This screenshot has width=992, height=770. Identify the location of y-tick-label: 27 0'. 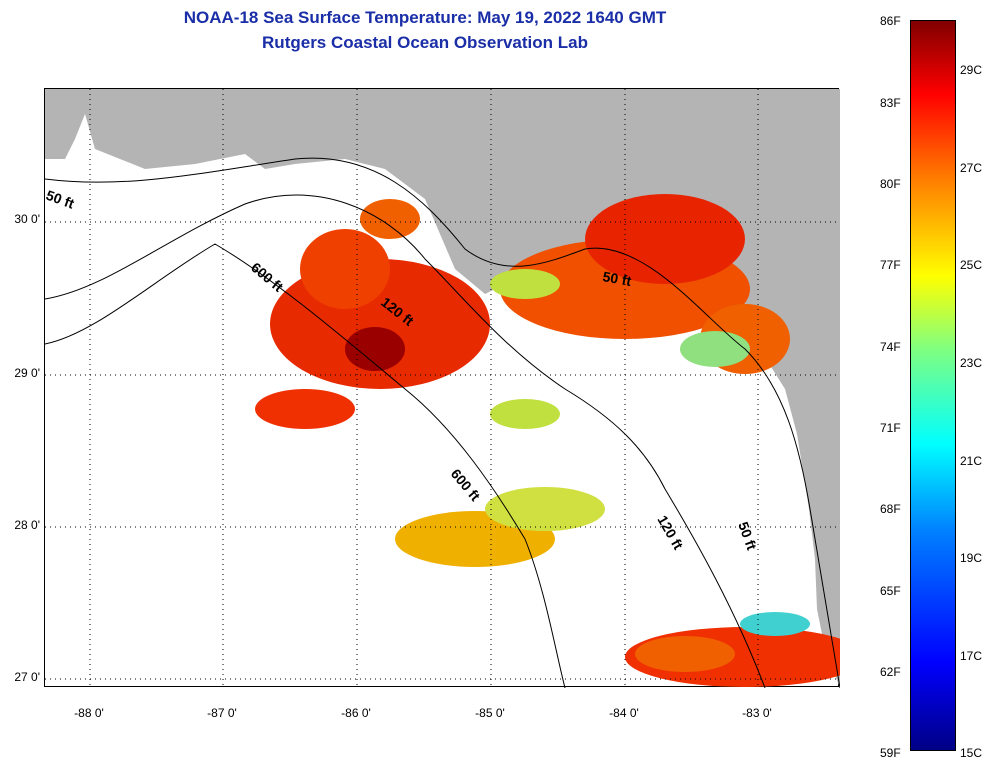
(27, 677).